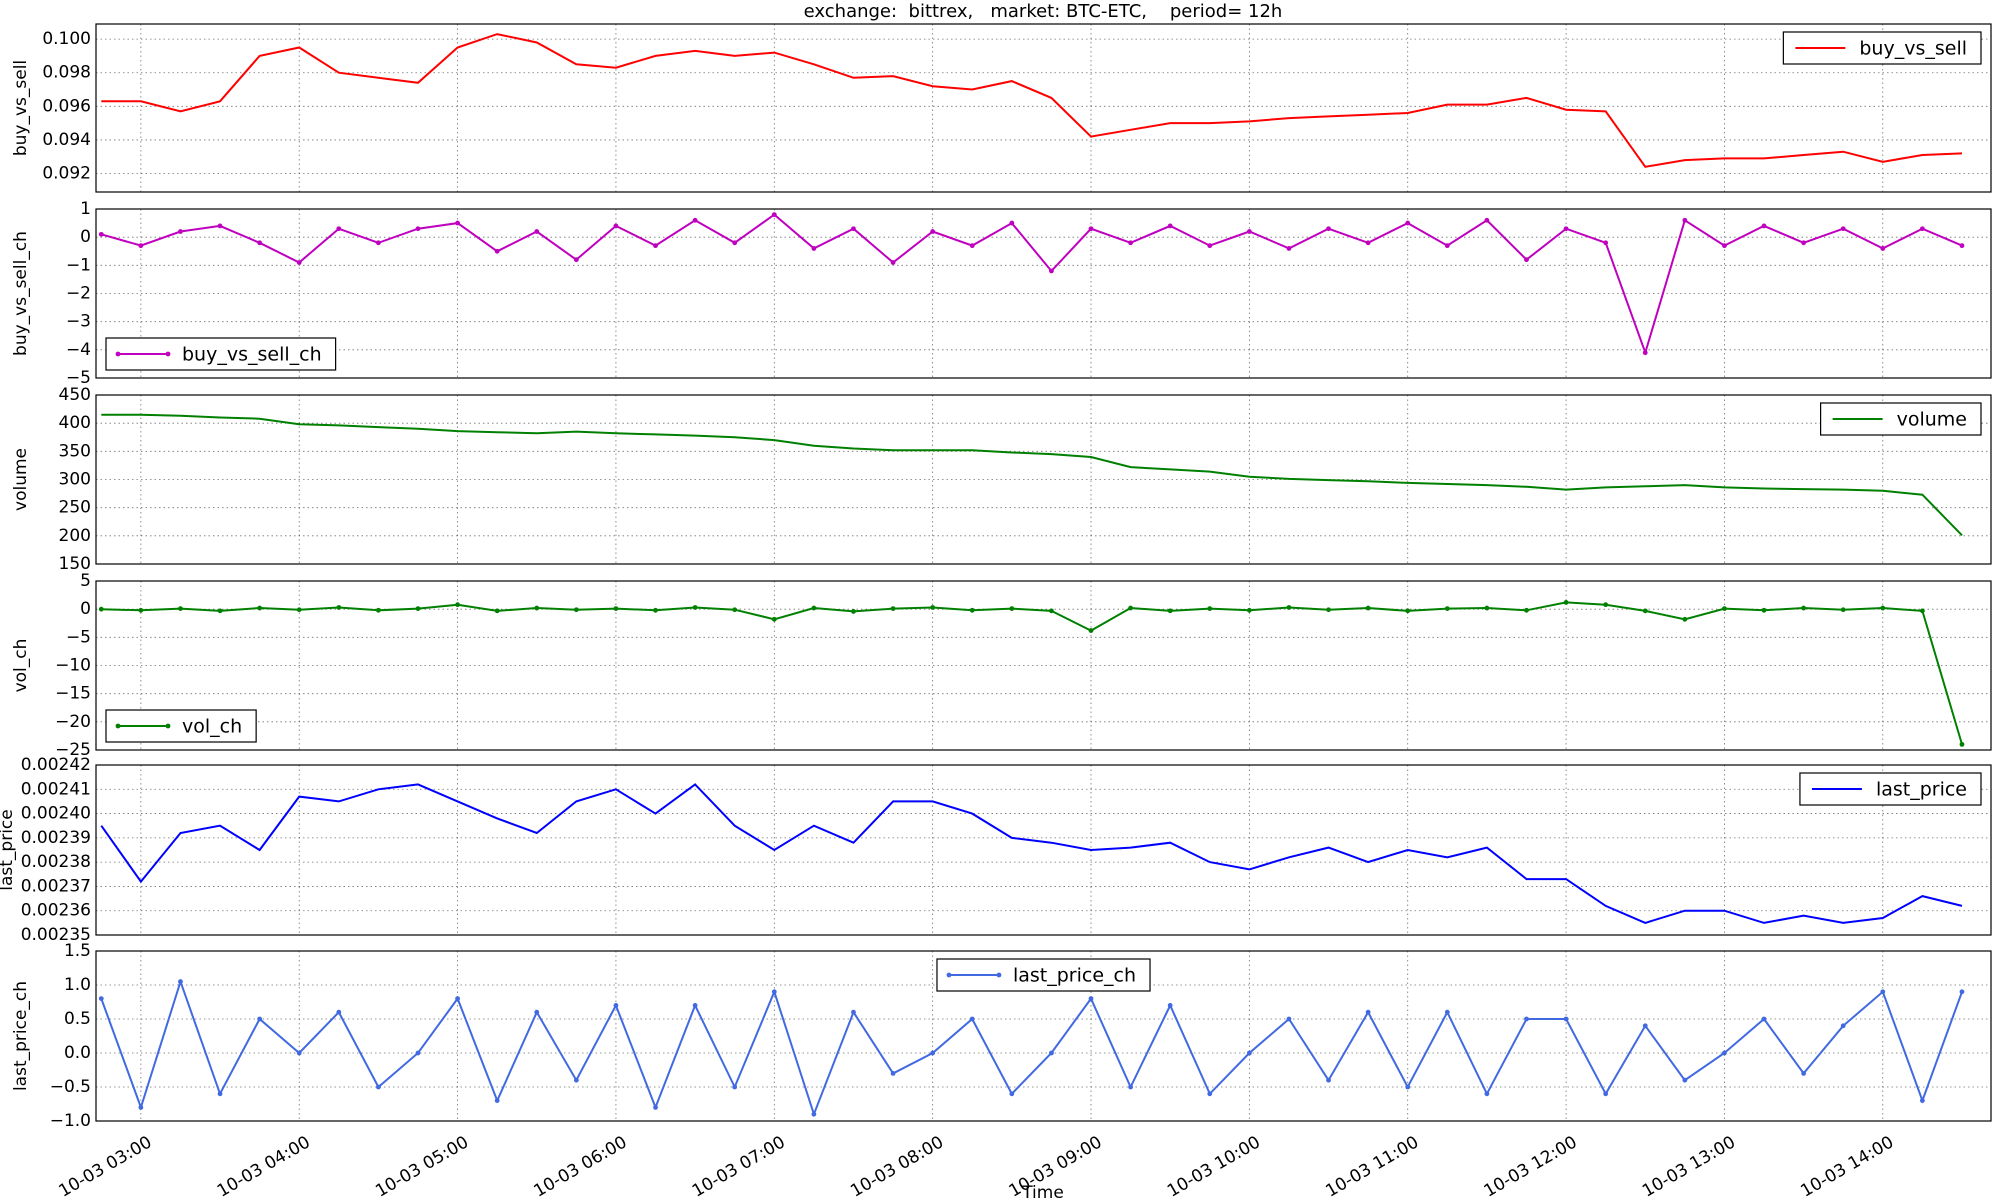  What do you see at coordinates (1890, 789) in the screenshot?
I see `legend: last_price` at bounding box center [1890, 789].